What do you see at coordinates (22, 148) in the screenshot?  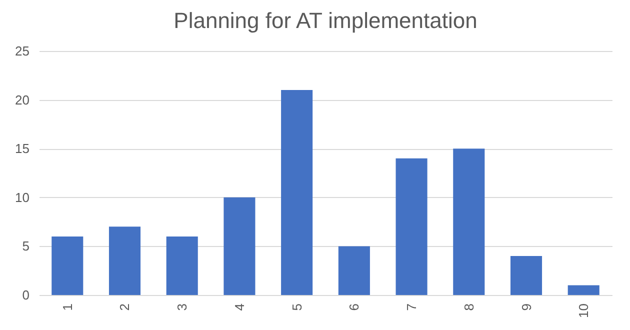 I see `y-tick-label: 15` at bounding box center [22, 148].